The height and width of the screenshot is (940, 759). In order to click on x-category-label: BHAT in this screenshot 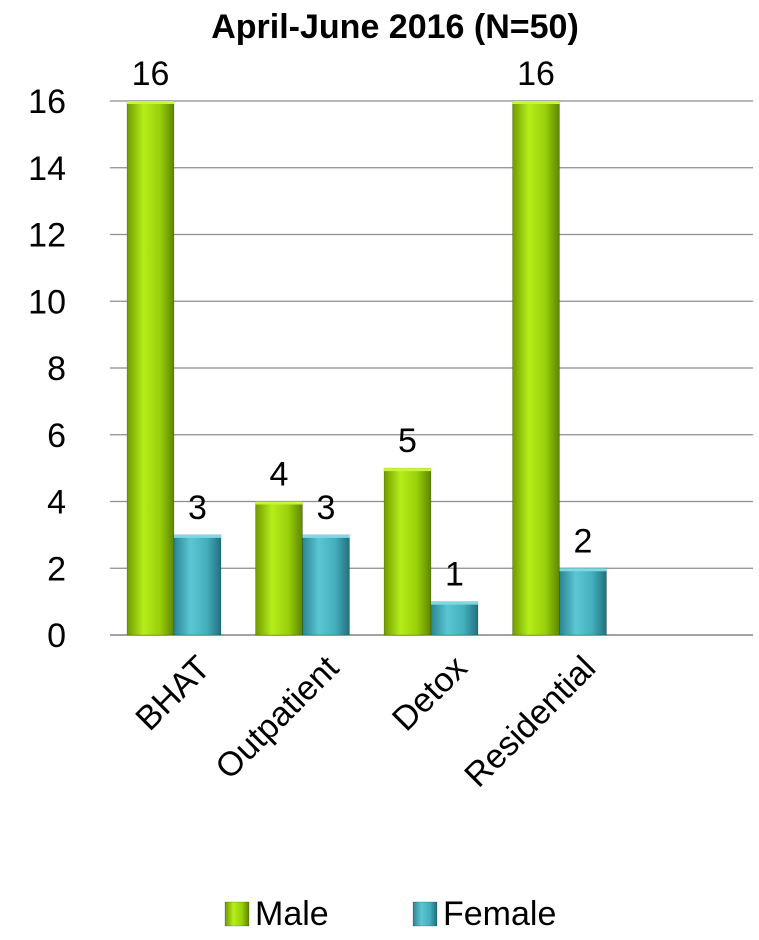, I will do `click(172, 693)`.